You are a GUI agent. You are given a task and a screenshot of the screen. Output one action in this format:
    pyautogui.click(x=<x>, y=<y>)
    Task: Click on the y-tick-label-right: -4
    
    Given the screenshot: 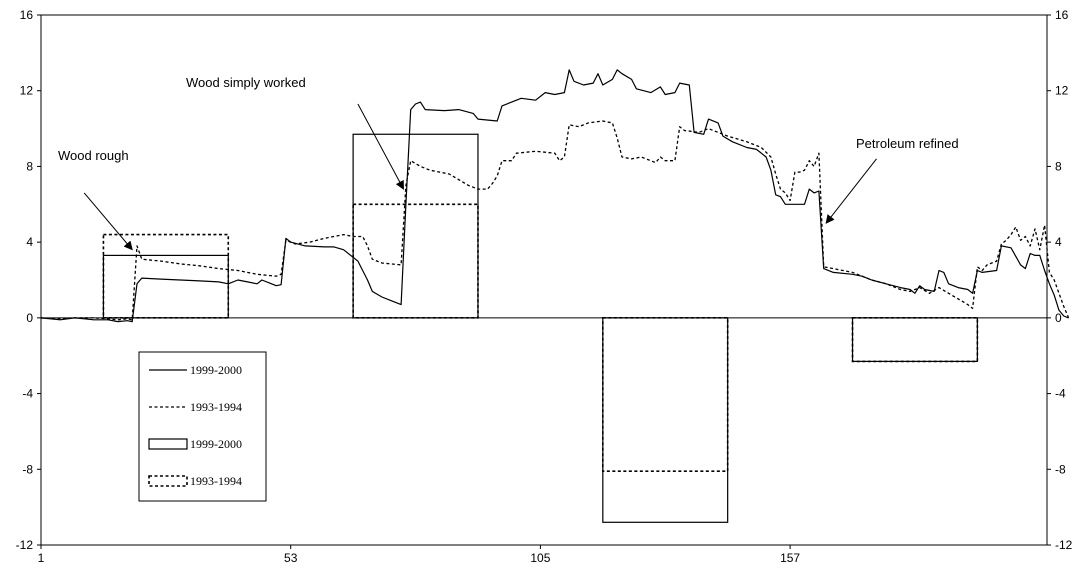 What is the action you would take?
    pyautogui.click(x=1060, y=394)
    